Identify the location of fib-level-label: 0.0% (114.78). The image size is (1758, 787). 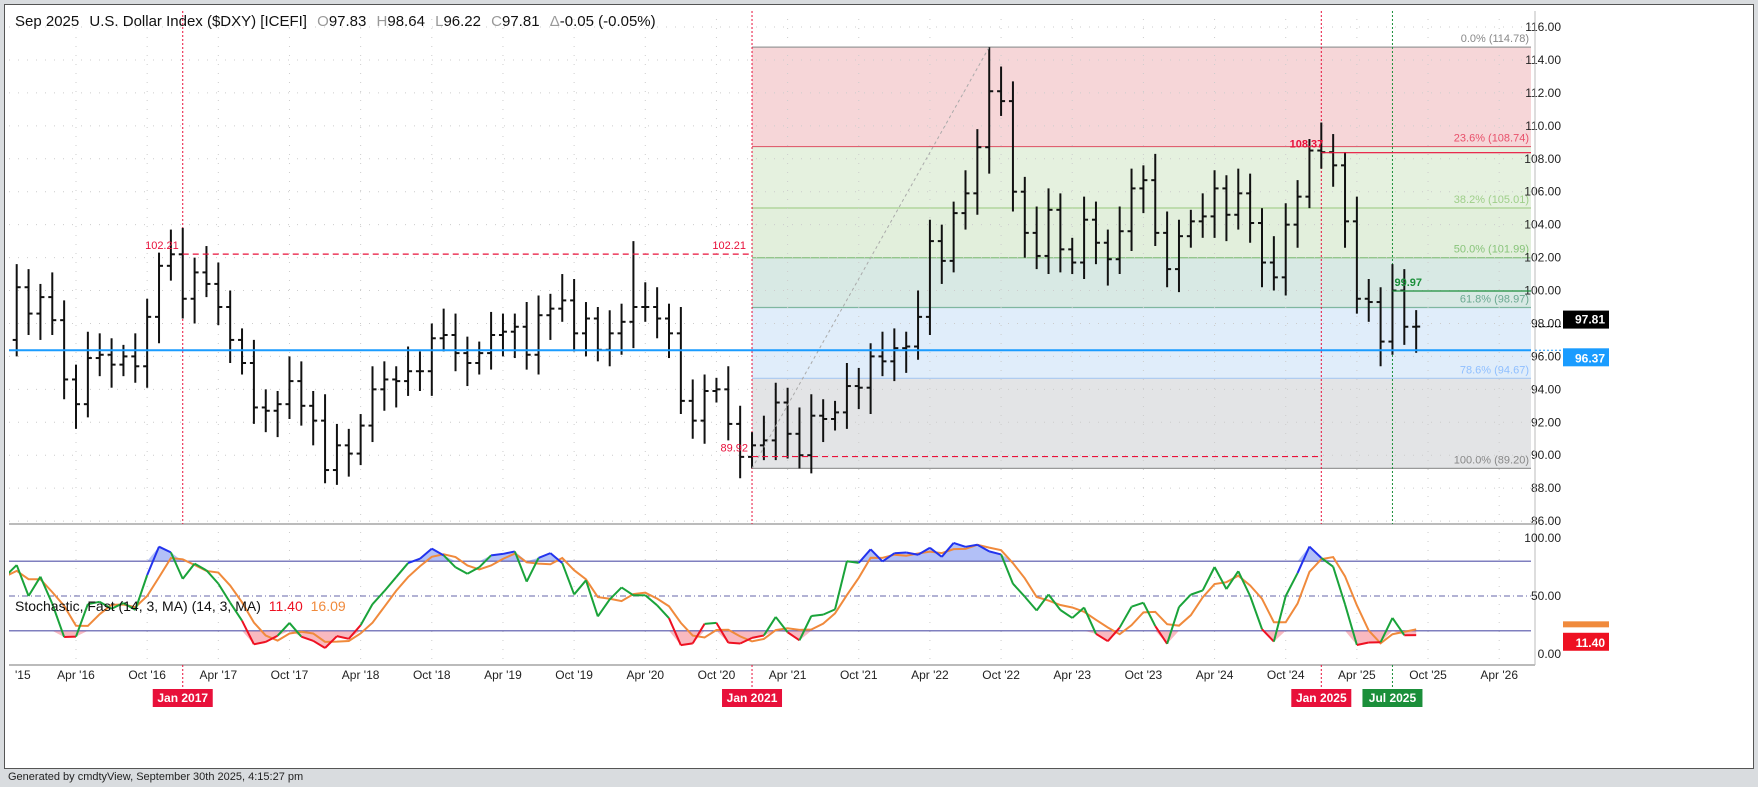
(1495, 39).